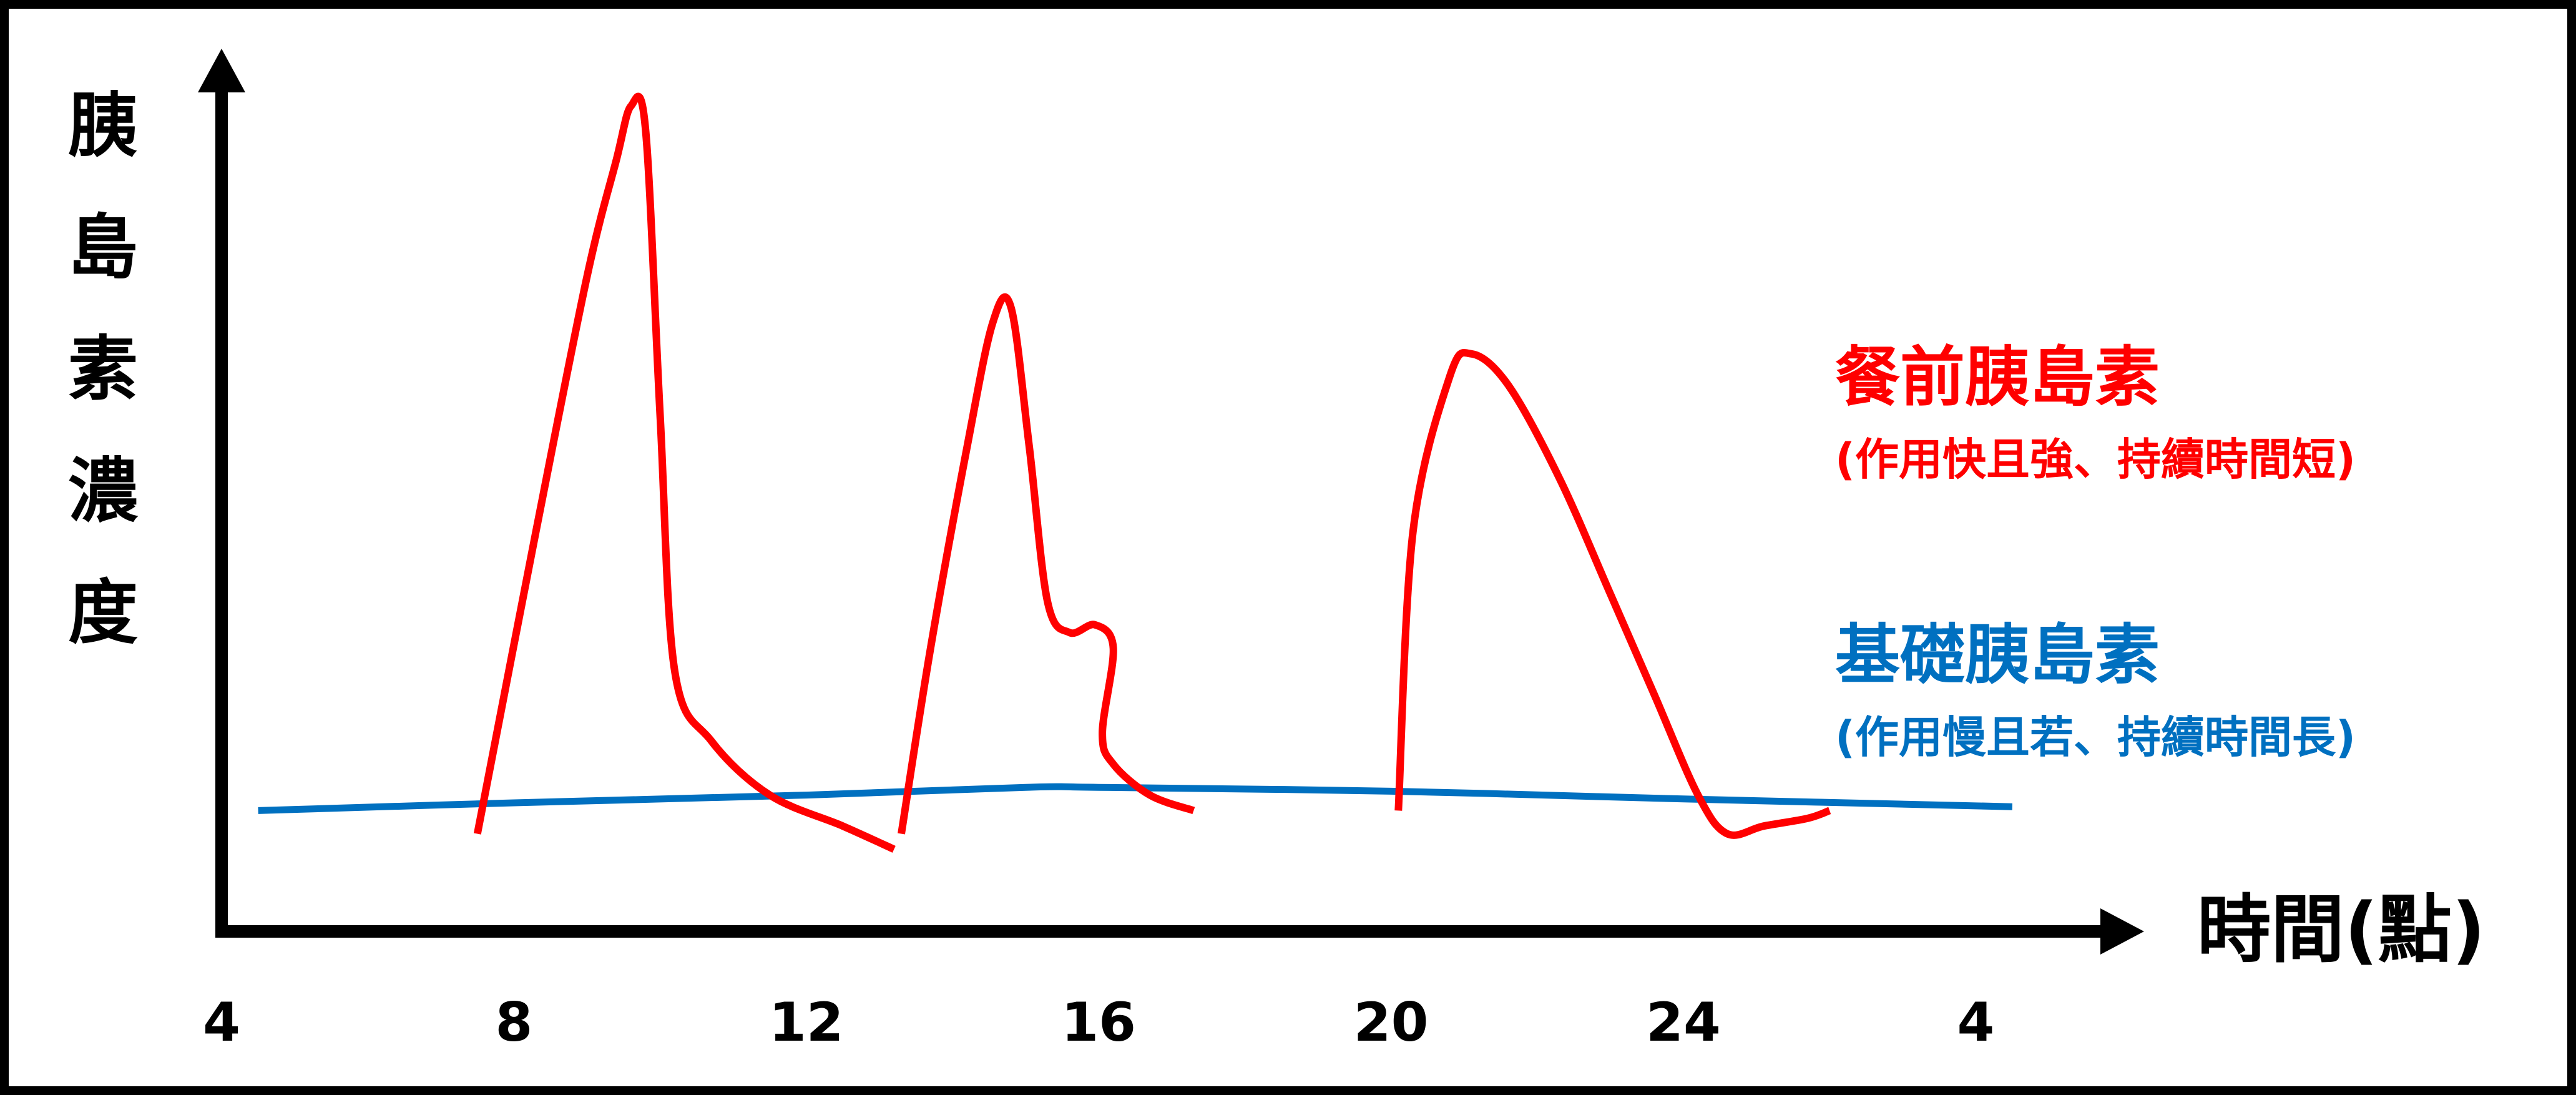 This screenshot has height=1095, width=2576. I want to click on x-tick-label: 24, so click(1683, 1022).